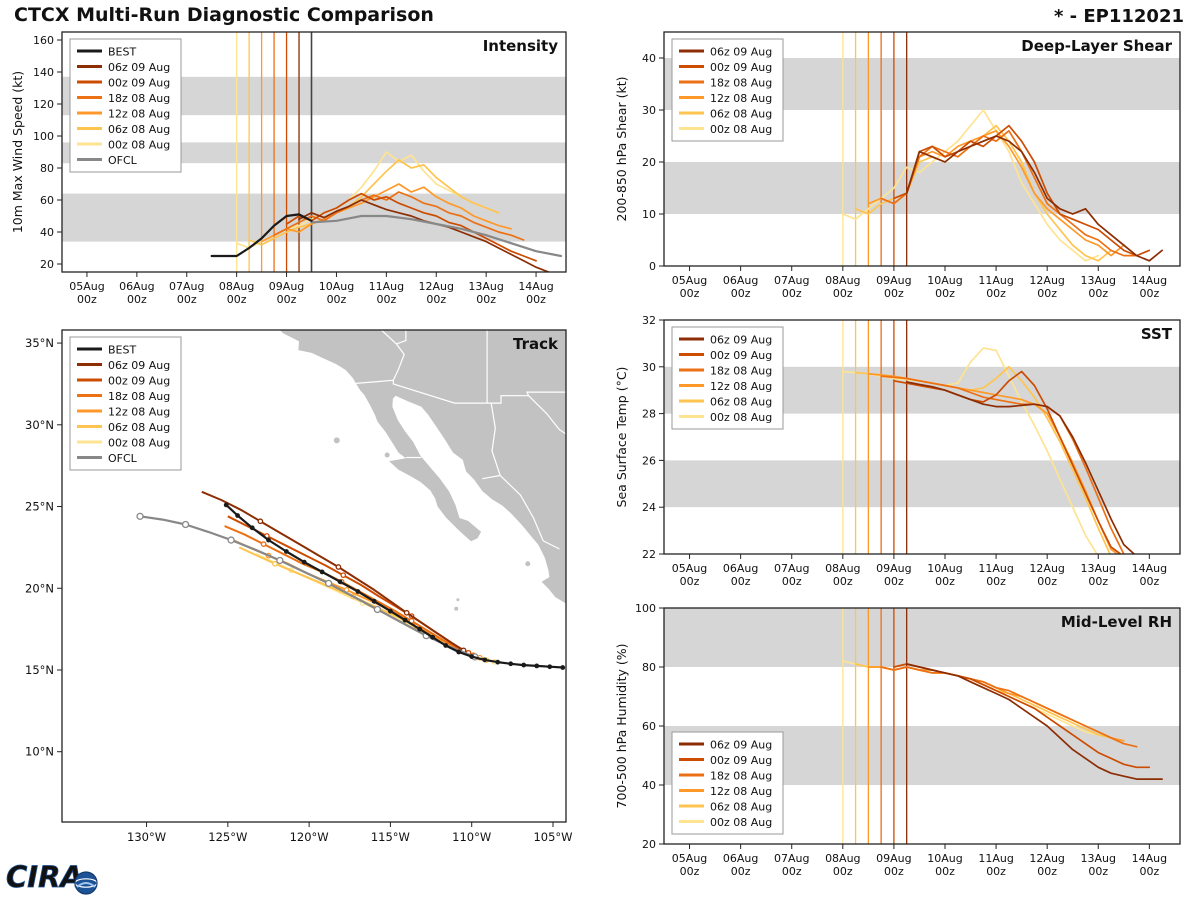 This screenshot has height=902, width=1200. What do you see at coordinates (922, 484) in the screenshot?
I see `shaded-band` at bounding box center [922, 484].